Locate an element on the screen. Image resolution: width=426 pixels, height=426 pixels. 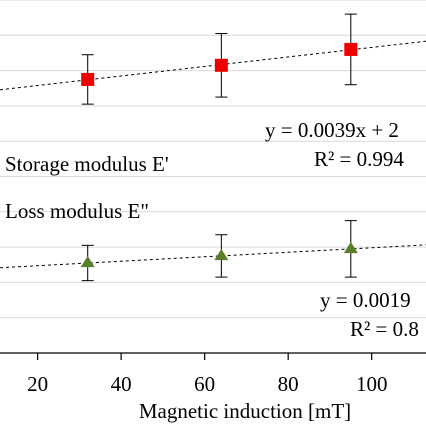
x-tick-label: 100 is located at coordinates (372, 384).